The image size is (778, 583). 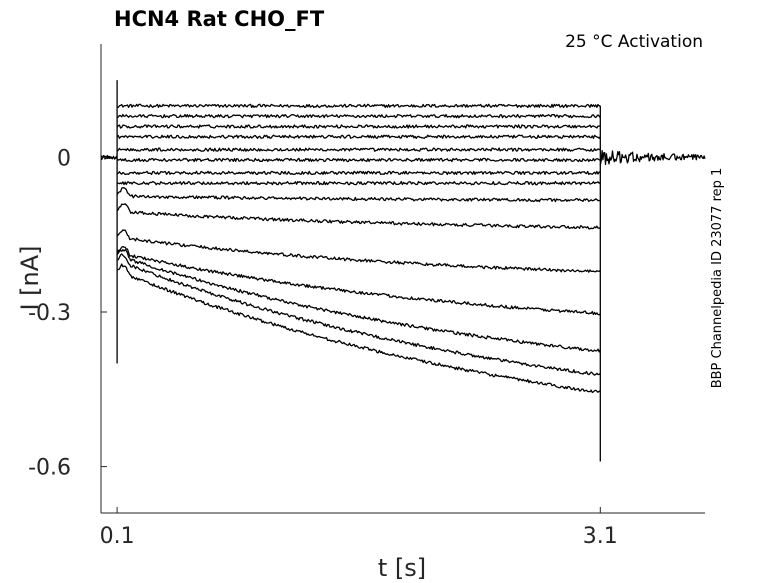 I want to click on y-axis-label: I [nA], so click(x=30, y=277).